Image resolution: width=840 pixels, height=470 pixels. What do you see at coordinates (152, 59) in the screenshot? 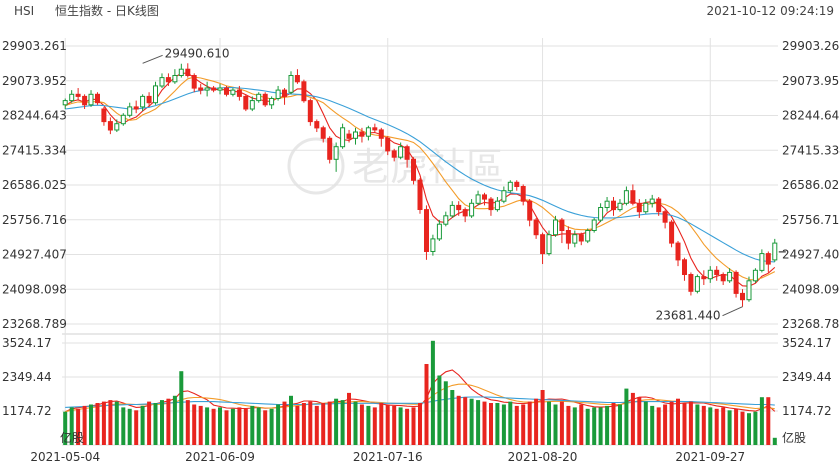
I see `high-annotation-leader` at bounding box center [152, 59].